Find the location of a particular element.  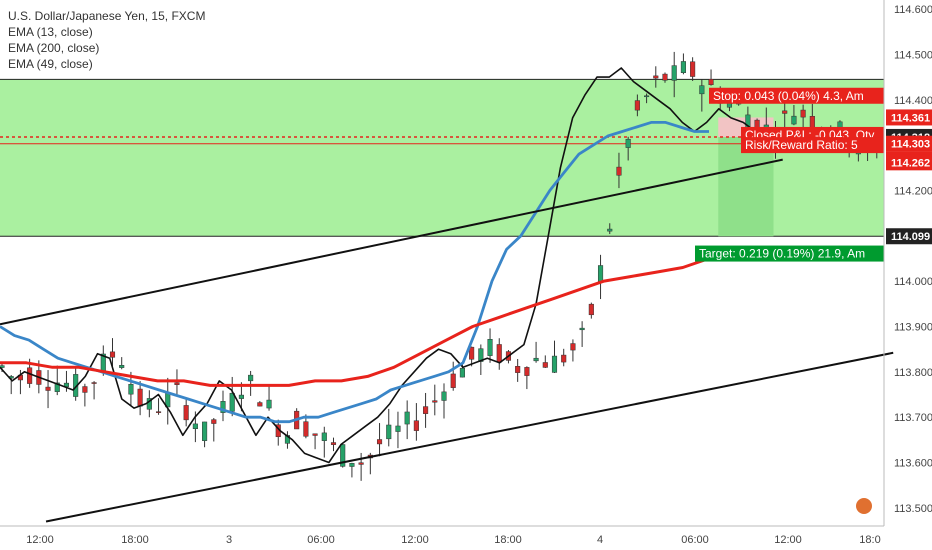

legend-ema-49: EMA (49, close) is located at coordinates (50, 64).